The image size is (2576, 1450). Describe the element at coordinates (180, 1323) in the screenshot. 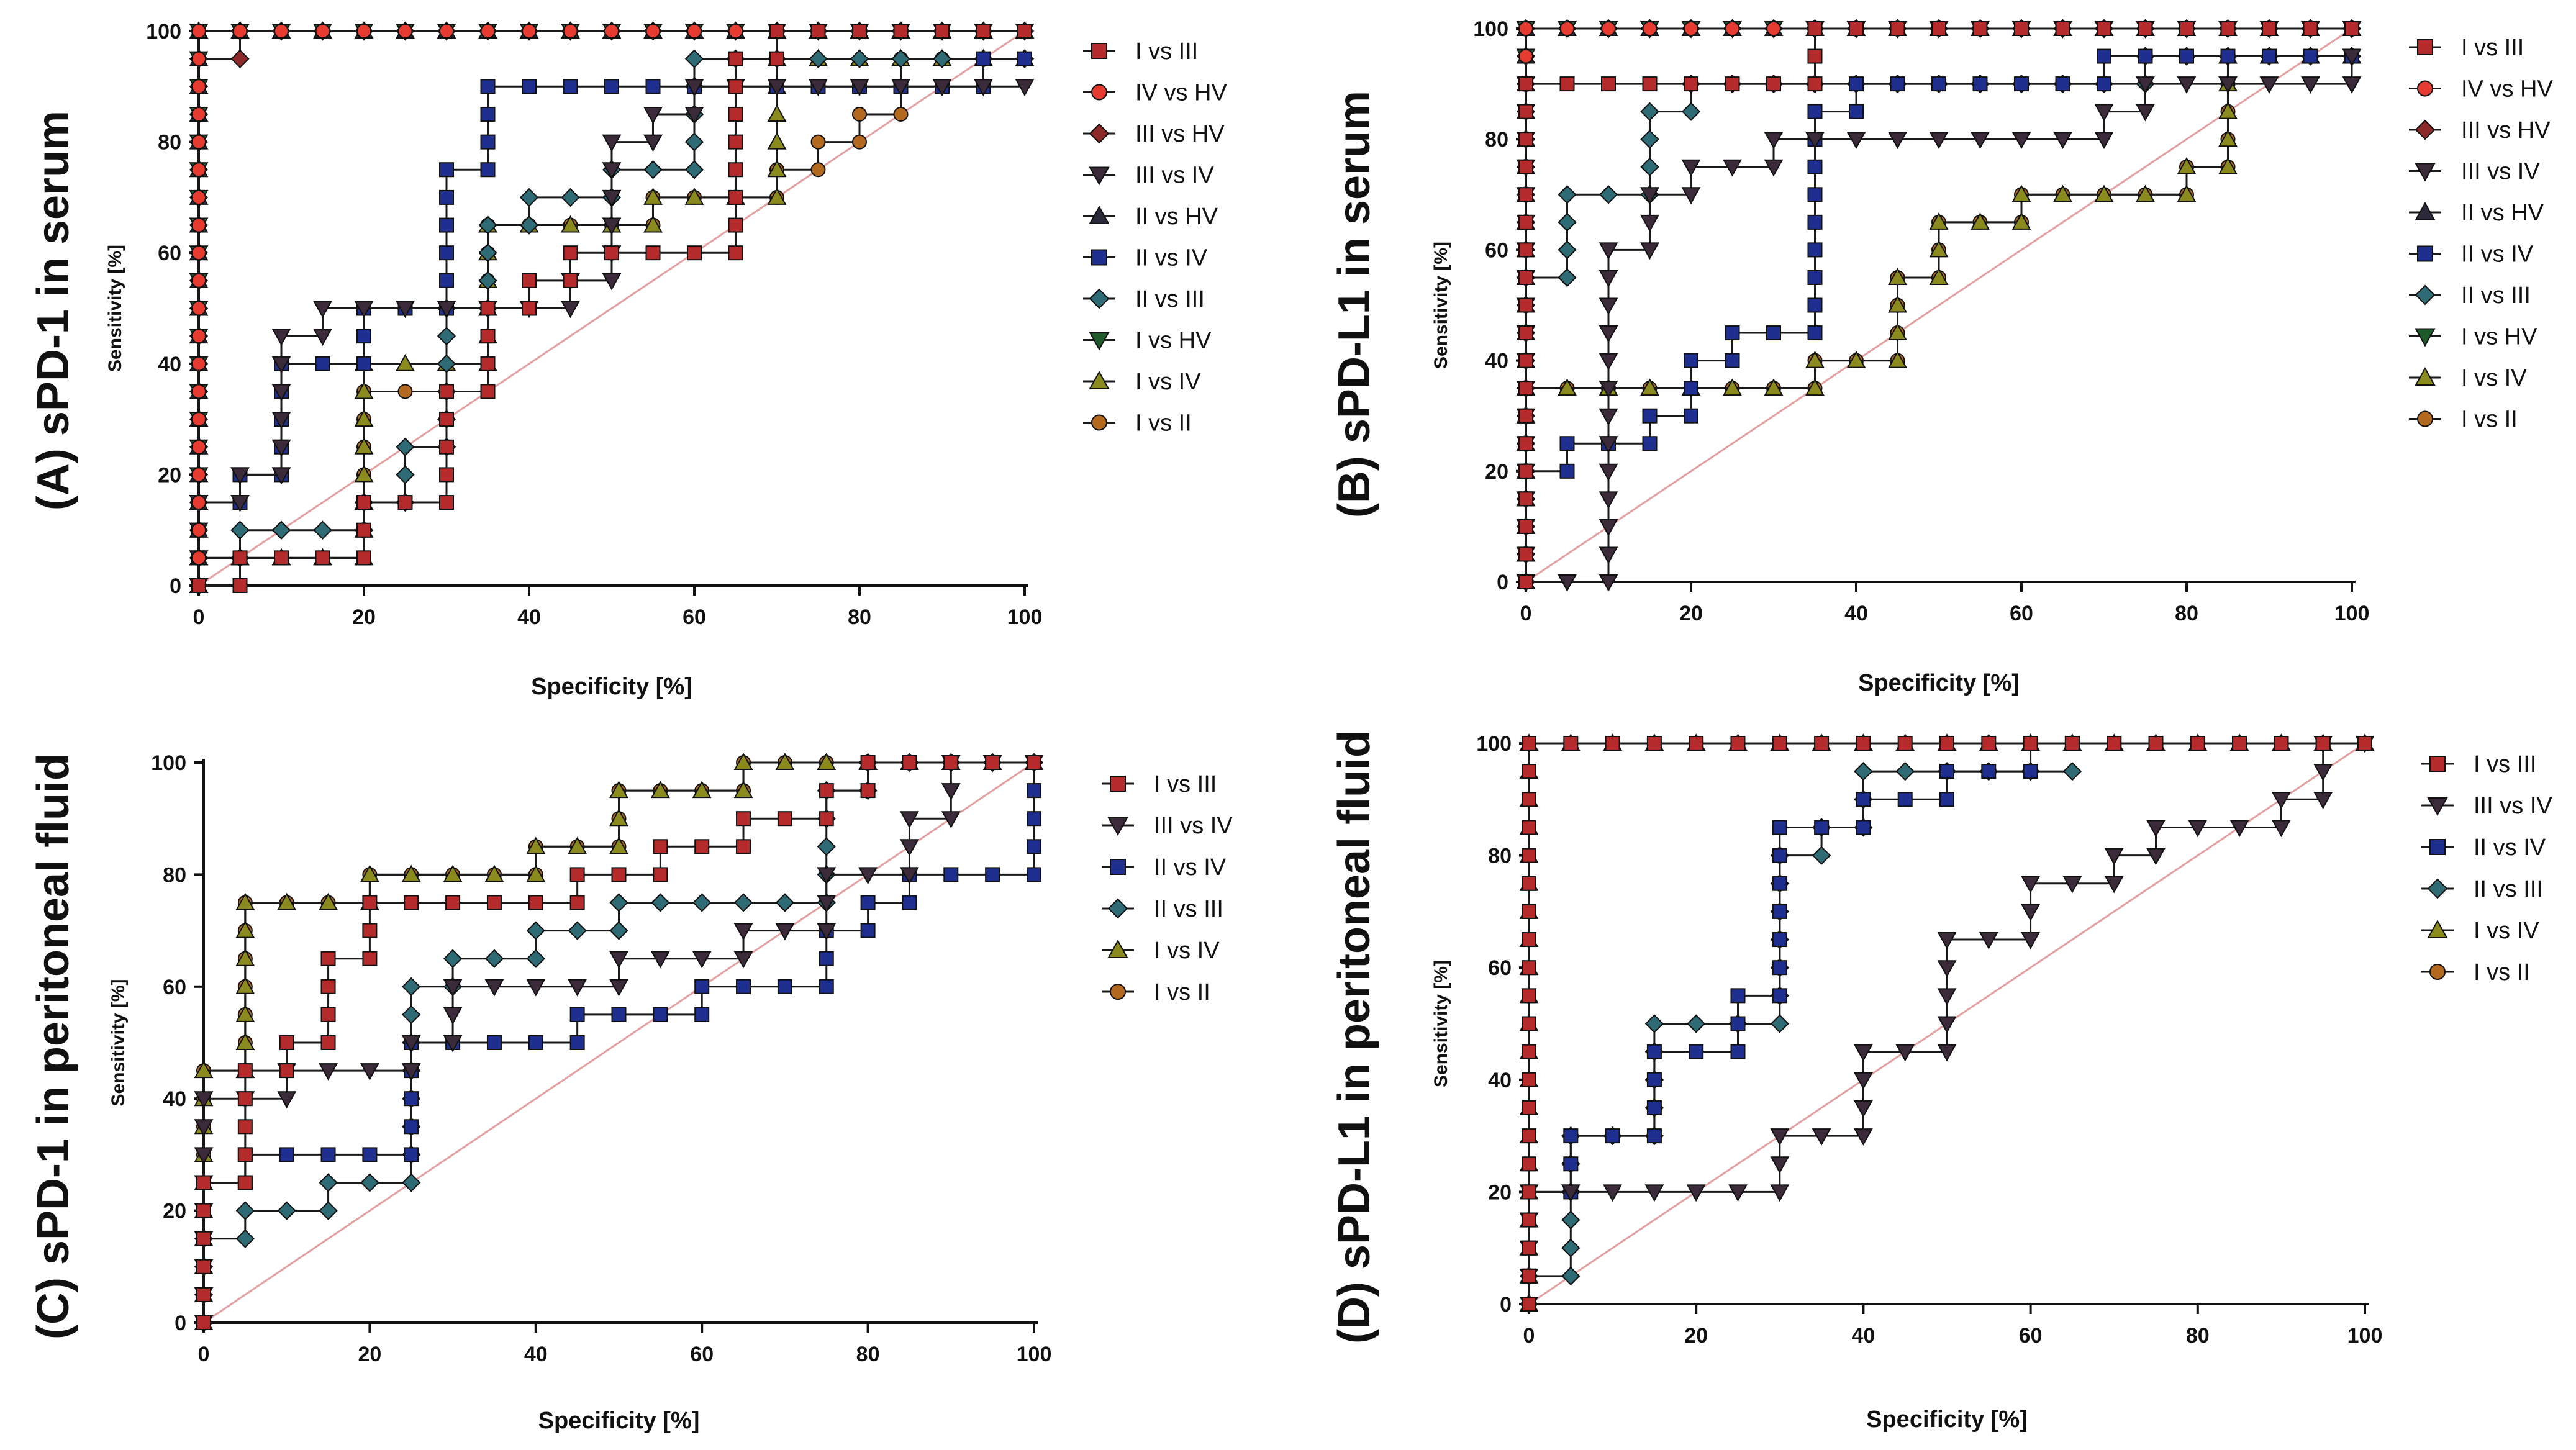

I see `y-tick-label: 0` at that location.